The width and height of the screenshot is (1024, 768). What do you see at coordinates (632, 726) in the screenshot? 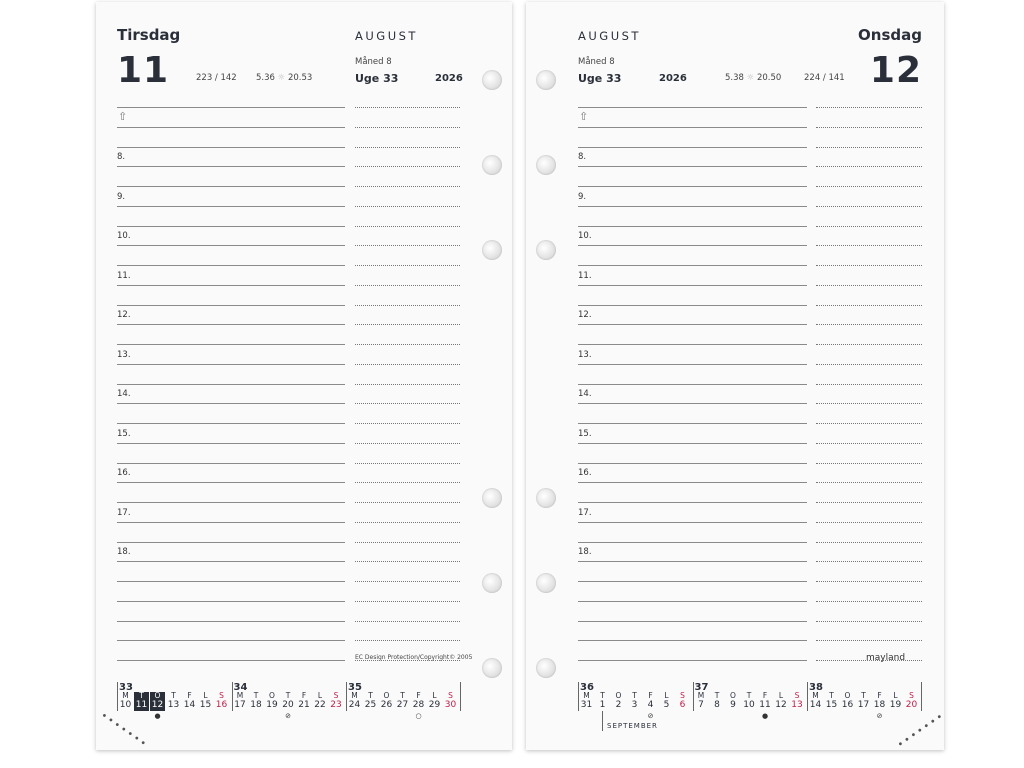
I see `next-month-label: SEPTEMBER` at bounding box center [632, 726].